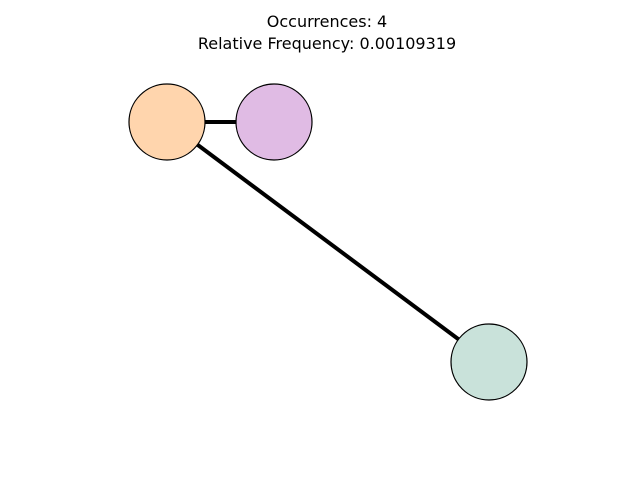  What do you see at coordinates (327, 21) in the screenshot?
I see `title-occurrences: Occurrences: 4` at bounding box center [327, 21].